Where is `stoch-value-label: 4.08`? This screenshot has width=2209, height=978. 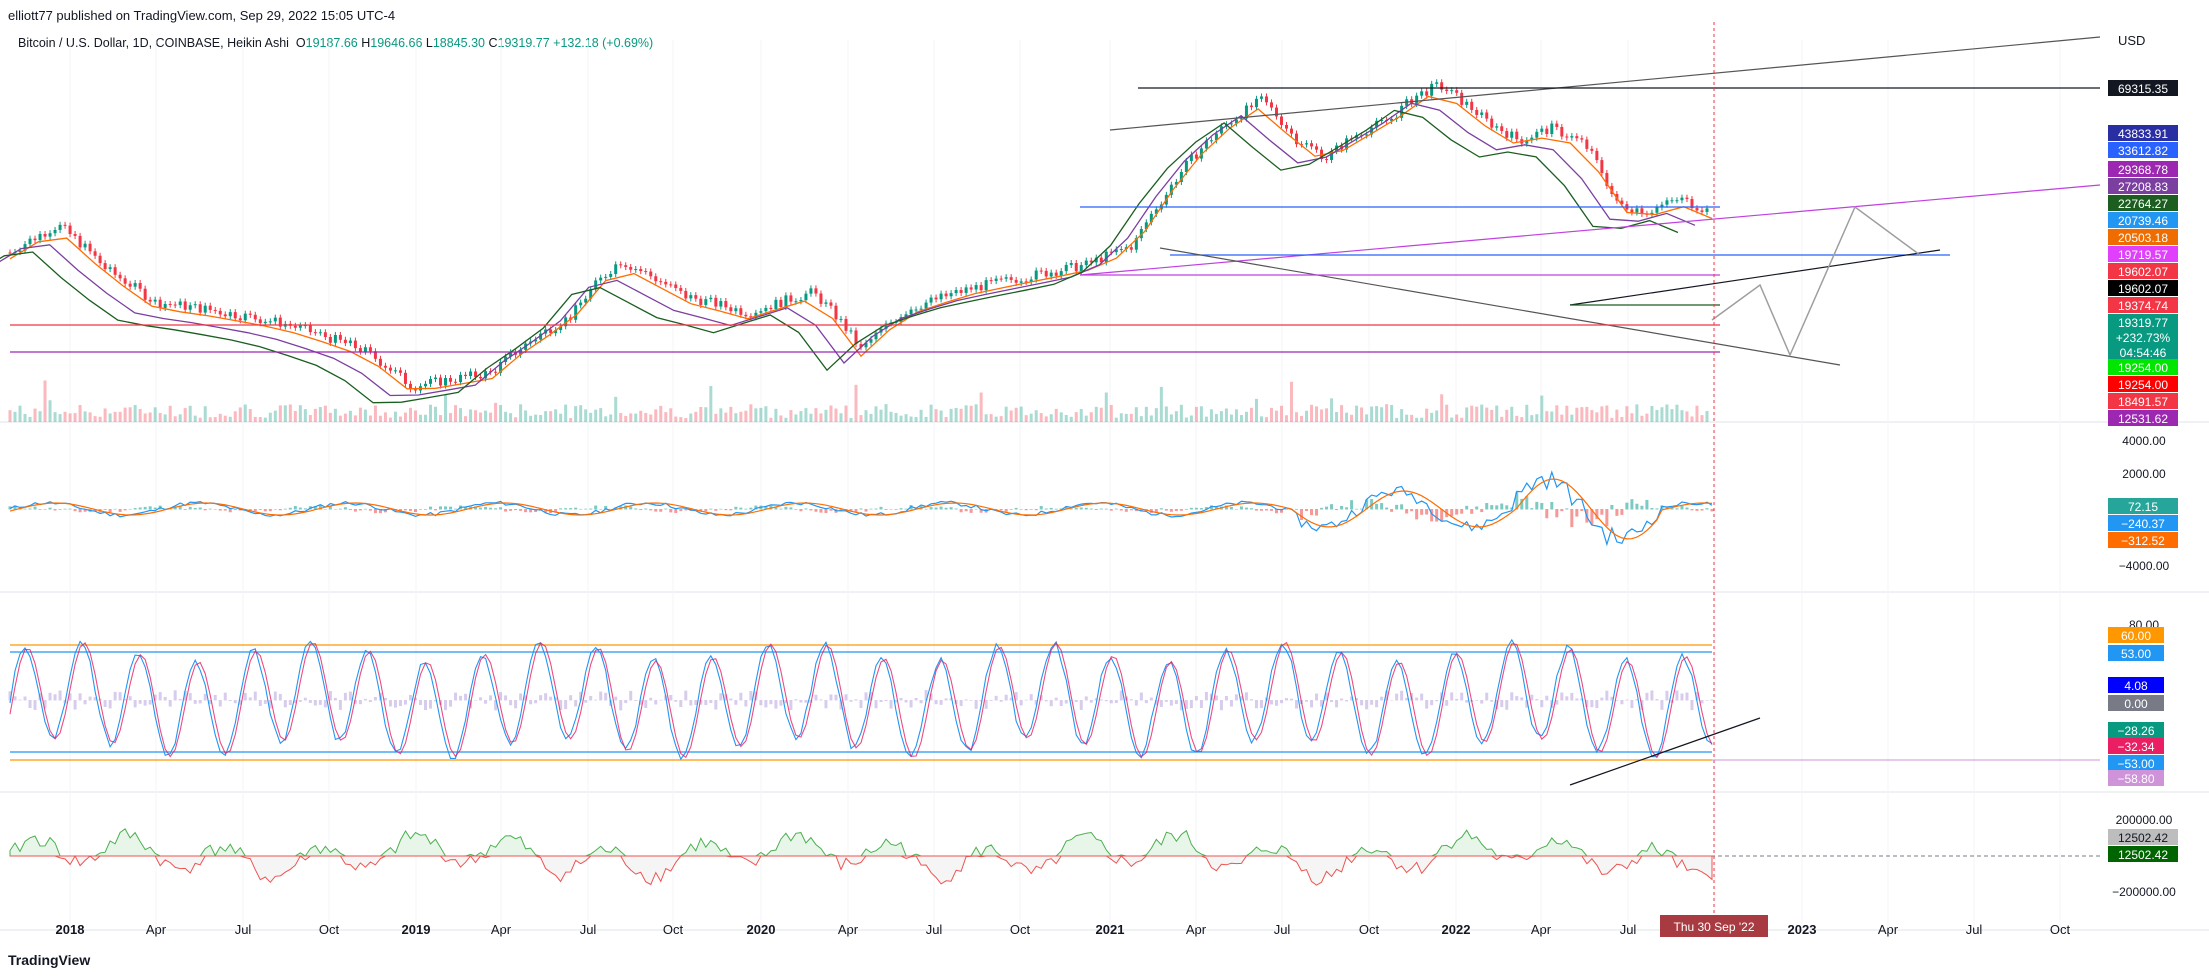
stoch-value-label: 4.08 is located at coordinates (2136, 686).